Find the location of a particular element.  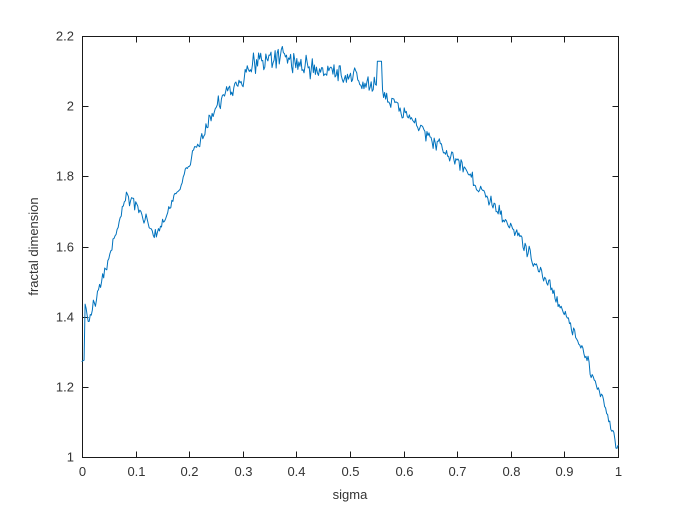

x-tick-label: 0.3 is located at coordinates (243, 471).